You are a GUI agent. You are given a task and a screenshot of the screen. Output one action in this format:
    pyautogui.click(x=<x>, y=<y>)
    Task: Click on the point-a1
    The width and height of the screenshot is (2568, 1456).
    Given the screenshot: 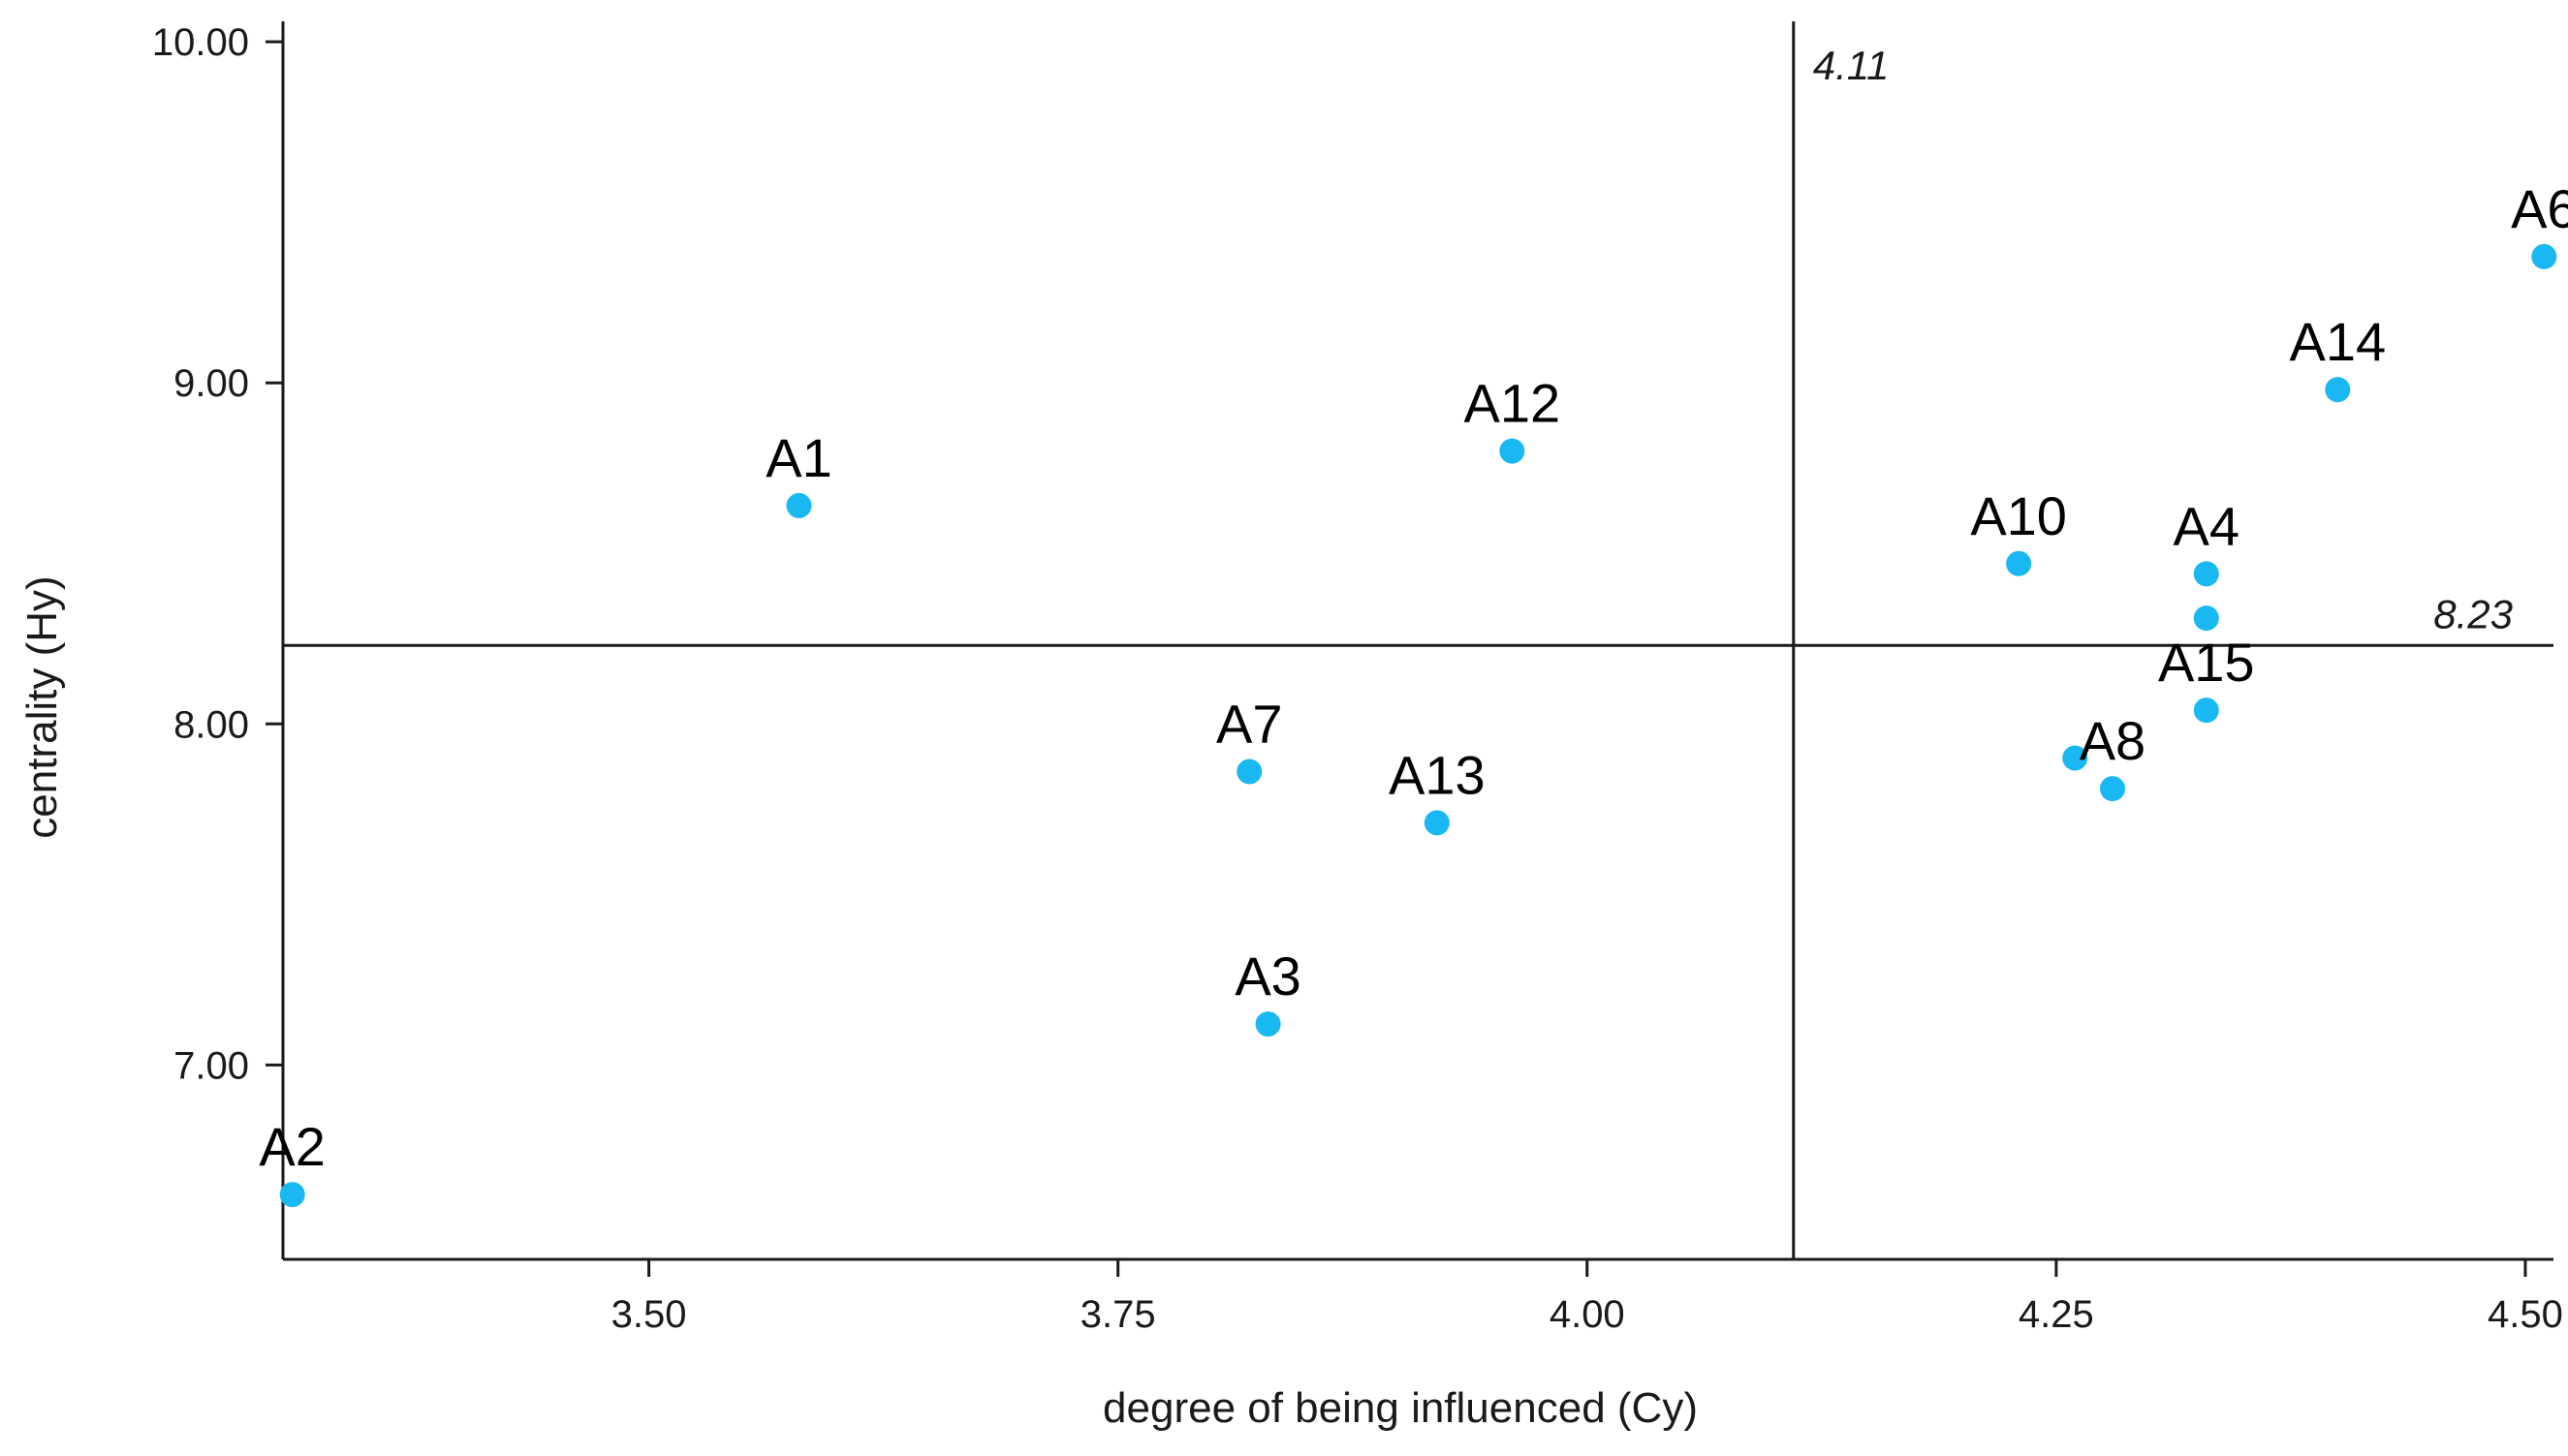 What is the action you would take?
    pyautogui.click(x=799, y=505)
    